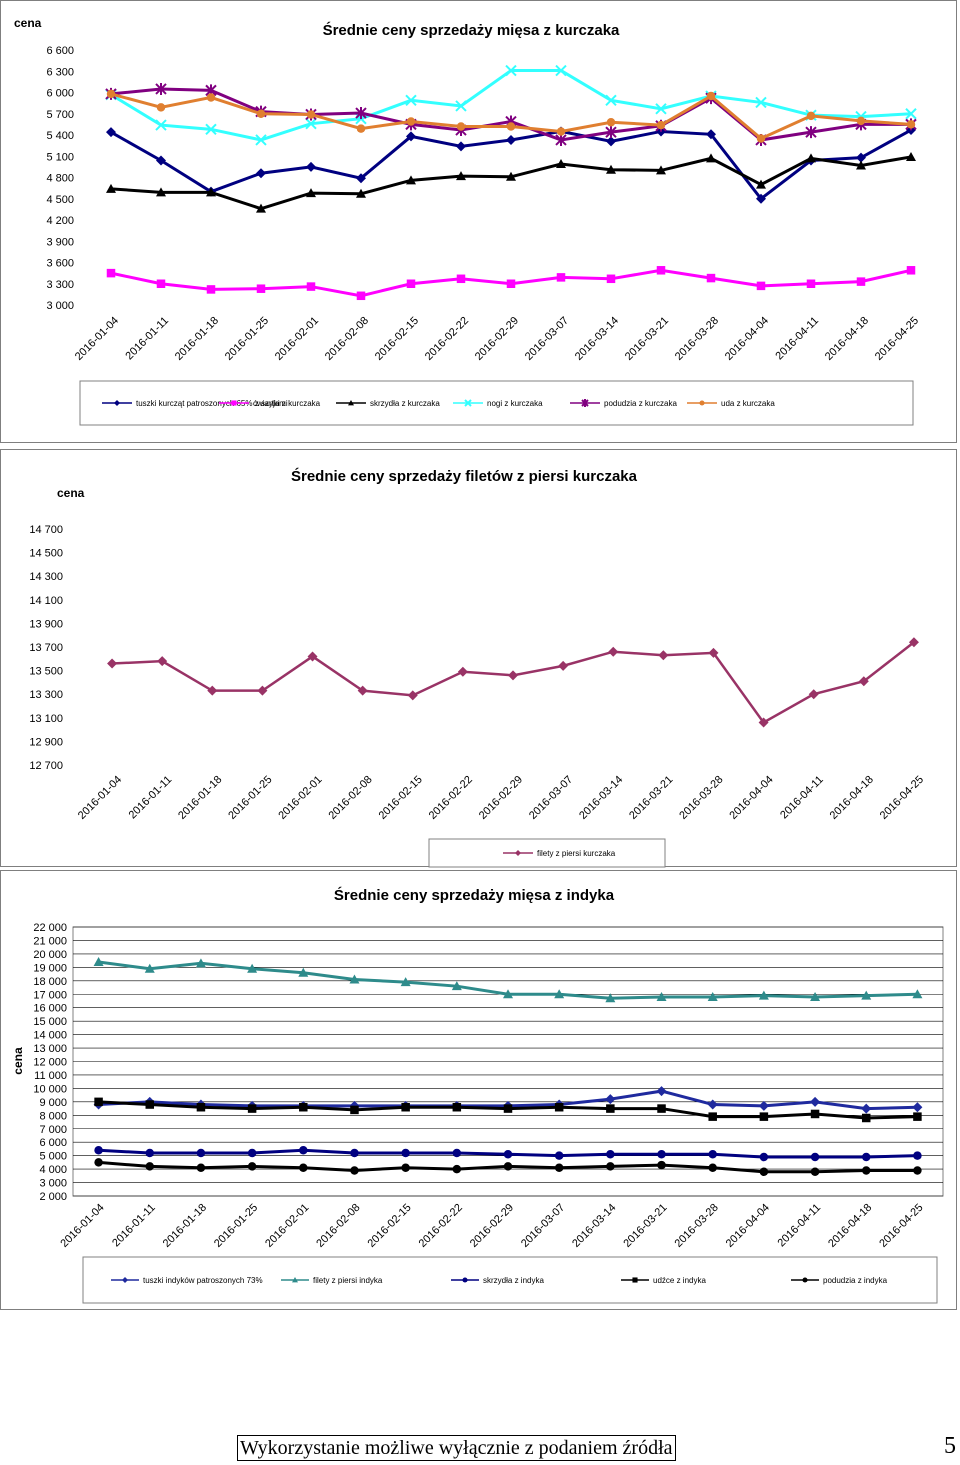 The image size is (960, 1465). Describe the element at coordinates (513, 1280) in the screenshot. I see `legend-label: skrzydła z indyka` at that location.